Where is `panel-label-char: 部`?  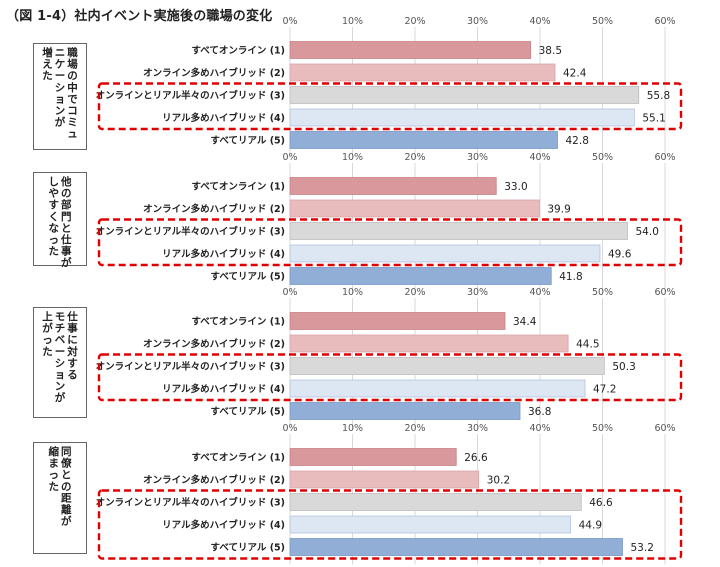 panel-label-char: 部 is located at coordinates (66, 204).